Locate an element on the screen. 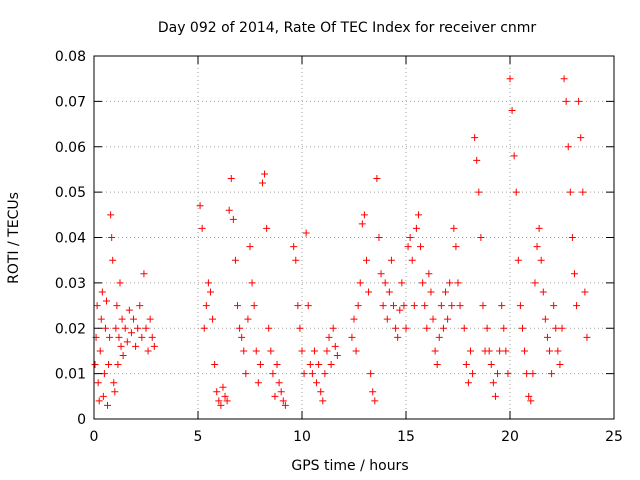 The width and height of the screenshot is (640, 480). x-axis-label: GPS time / hours is located at coordinates (349, 466).